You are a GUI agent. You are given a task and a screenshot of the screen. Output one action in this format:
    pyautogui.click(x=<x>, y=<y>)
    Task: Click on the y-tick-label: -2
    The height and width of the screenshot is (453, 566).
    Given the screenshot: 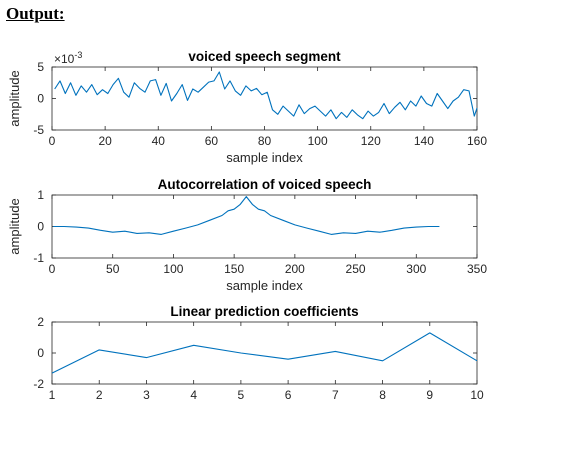 What is the action you would take?
    pyautogui.click(x=38, y=384)
    